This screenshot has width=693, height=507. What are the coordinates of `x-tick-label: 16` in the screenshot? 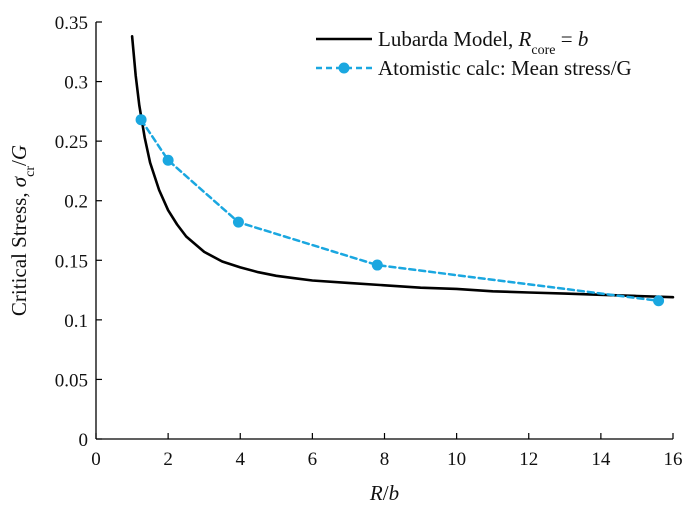 It's located at (673, 459).